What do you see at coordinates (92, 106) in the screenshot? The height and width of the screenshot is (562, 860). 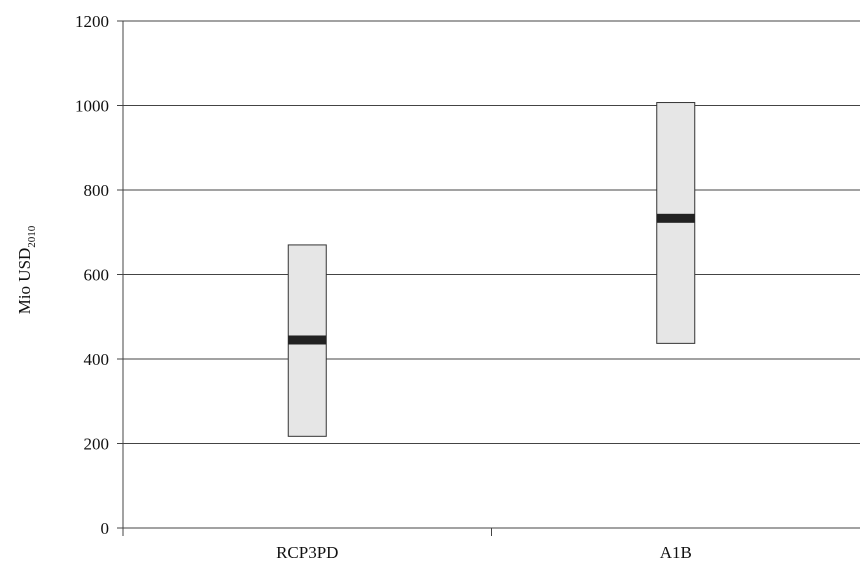 I see `y-tick-label: 1000` at bounding box center [92, 106].